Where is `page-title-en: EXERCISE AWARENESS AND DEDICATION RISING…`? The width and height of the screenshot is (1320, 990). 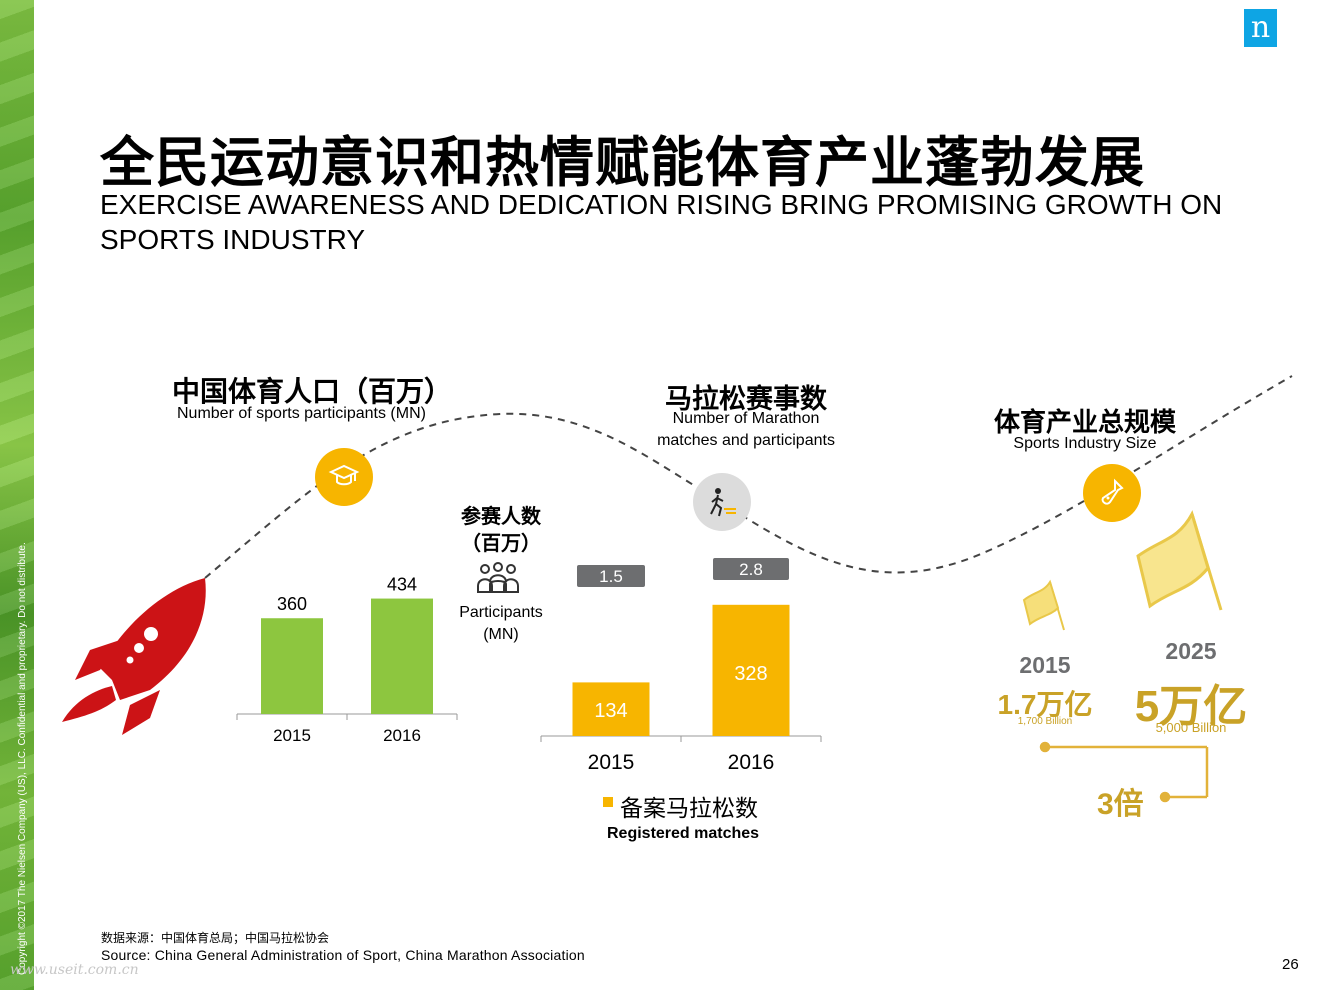 page-title-en: EXERCISE AWARENESS AND DEDICATION RISING… is located at coordinates (661, 222).